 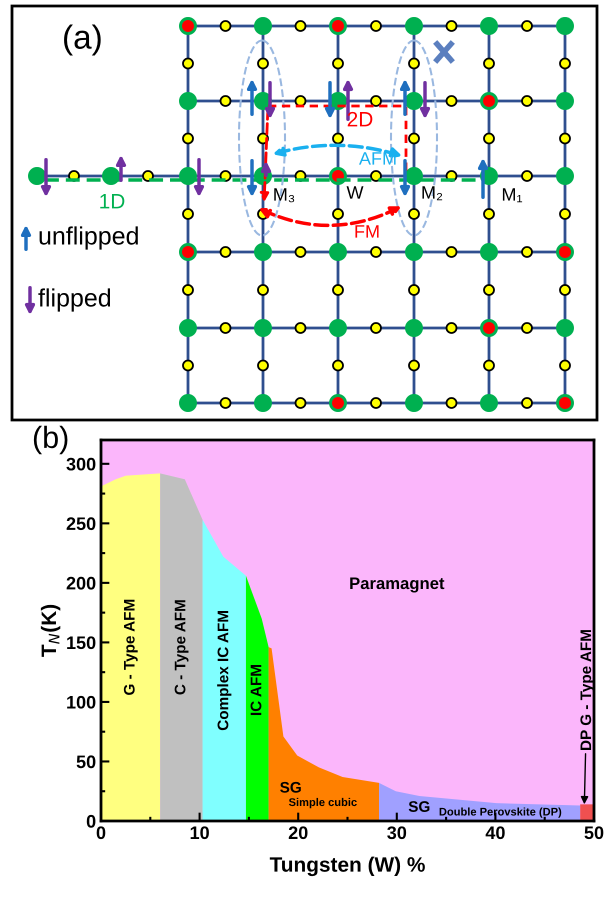 What do you see at coordinates (224, 670) in the screenshot?
I see `series-label: Complex IC AFM` at bounding box center [224, 670].